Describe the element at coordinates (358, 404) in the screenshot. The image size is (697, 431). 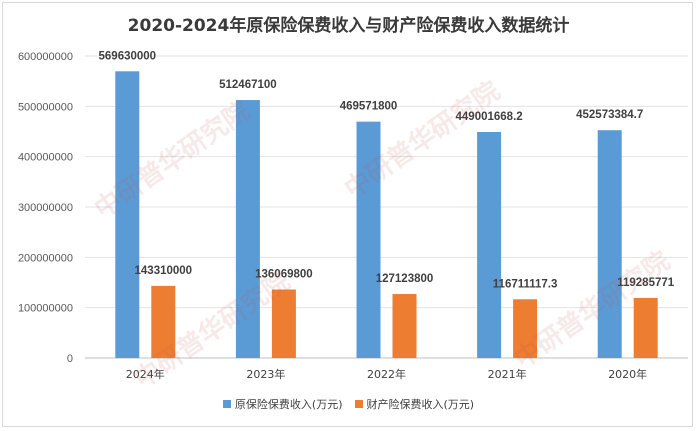
I see `legend-swatch-orange` at that location.